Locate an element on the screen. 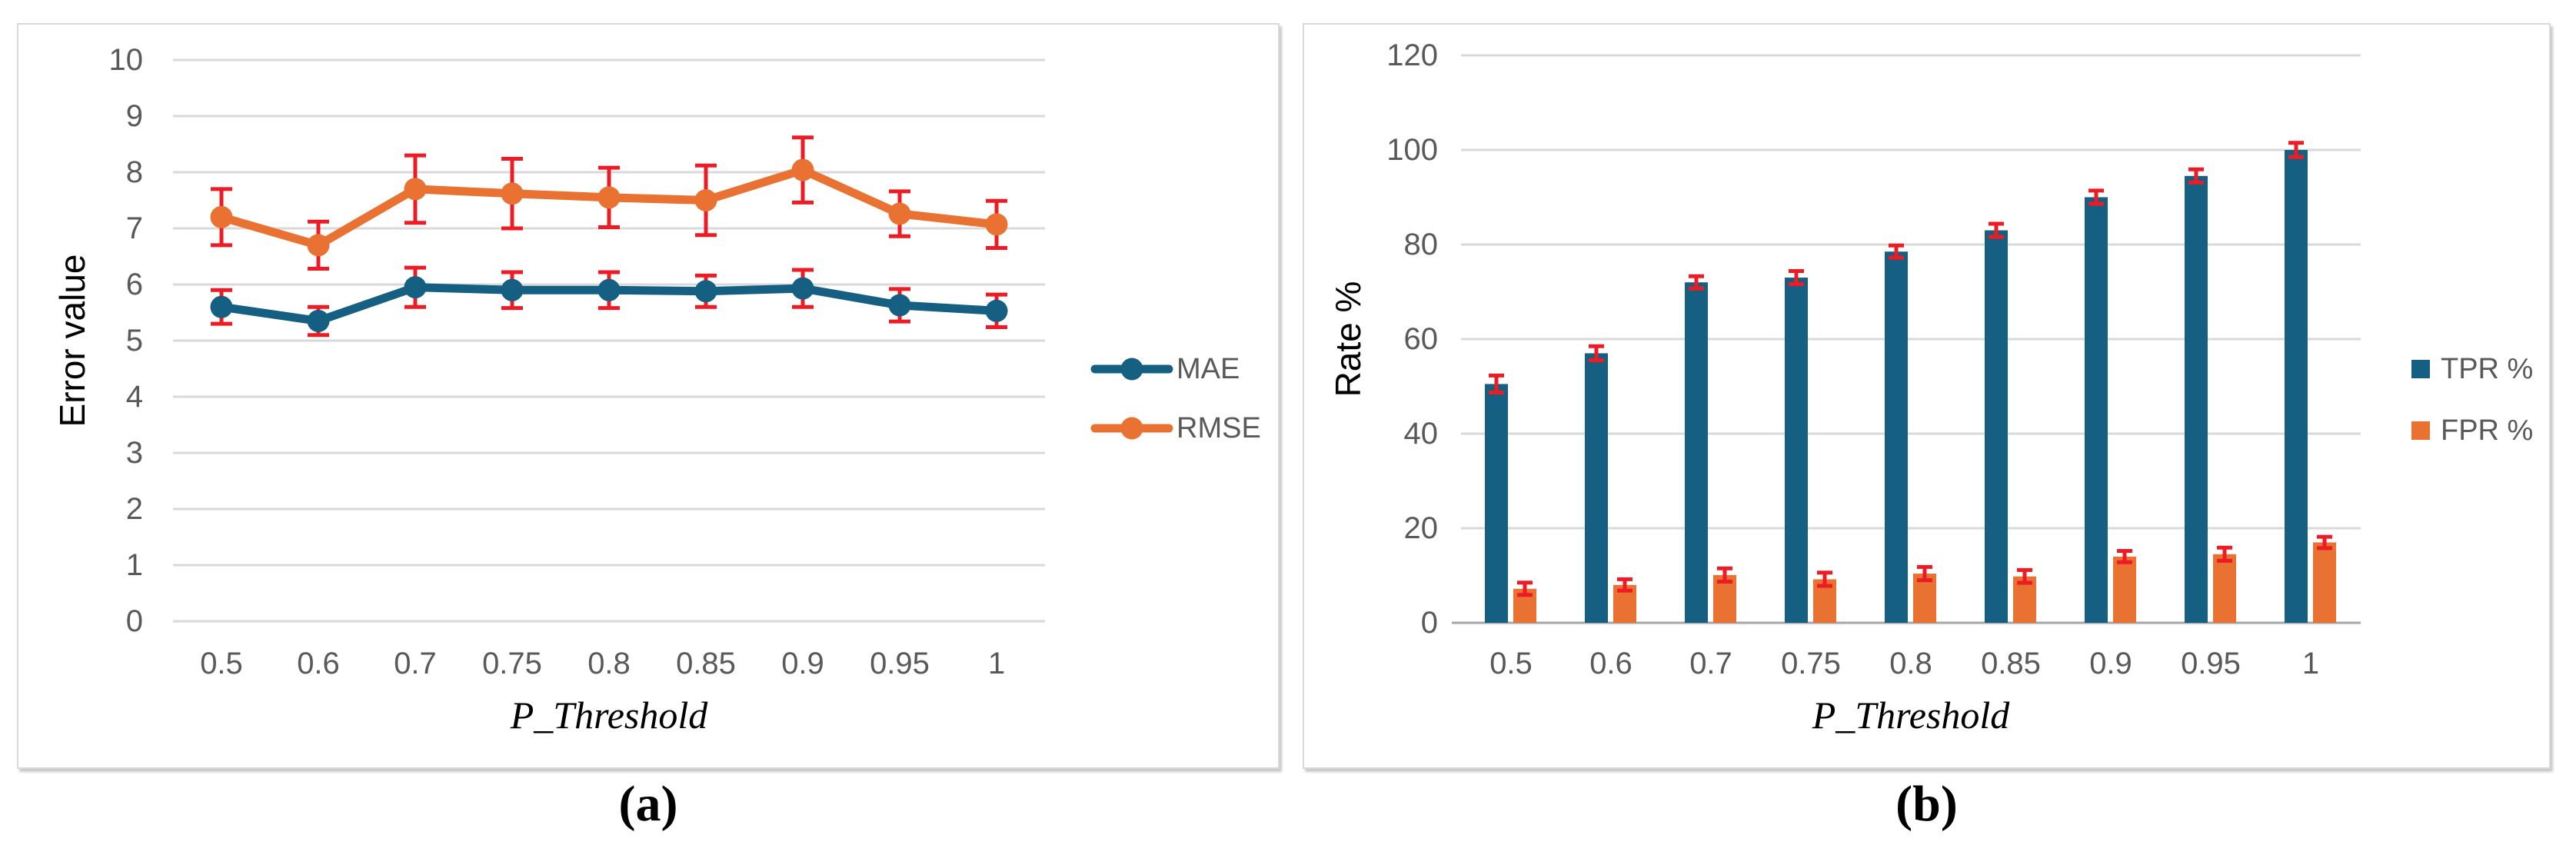 This screenshot has width=2576, height=865. svg-text: 5 is located at coordinates (135, 341).